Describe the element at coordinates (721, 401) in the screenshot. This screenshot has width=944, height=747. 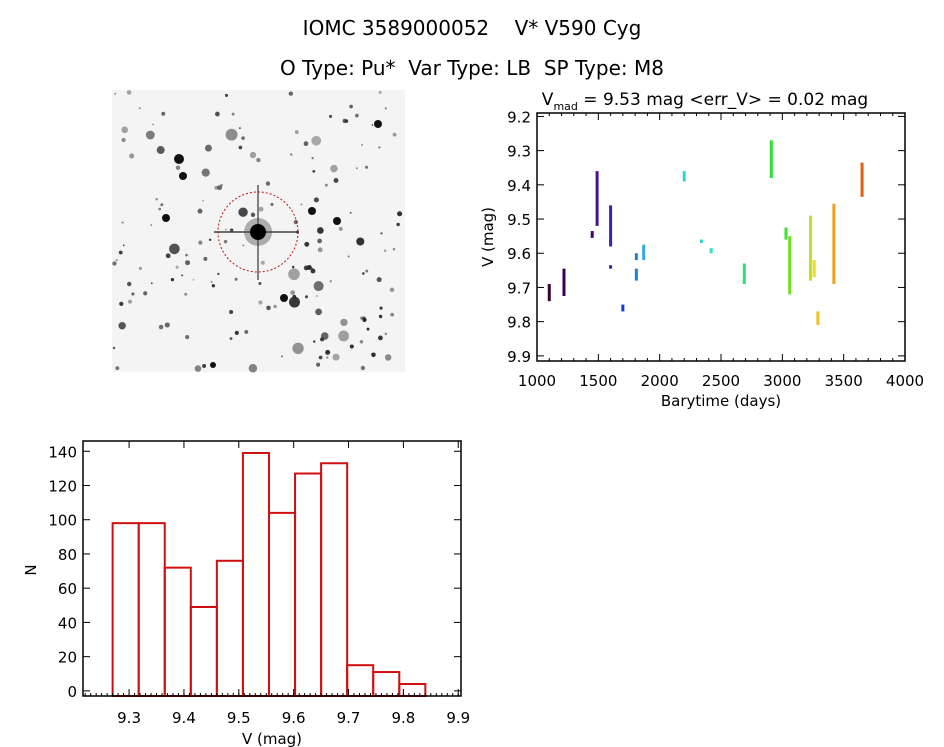
I see `x-axis-label: Barytime (days)` at that location.